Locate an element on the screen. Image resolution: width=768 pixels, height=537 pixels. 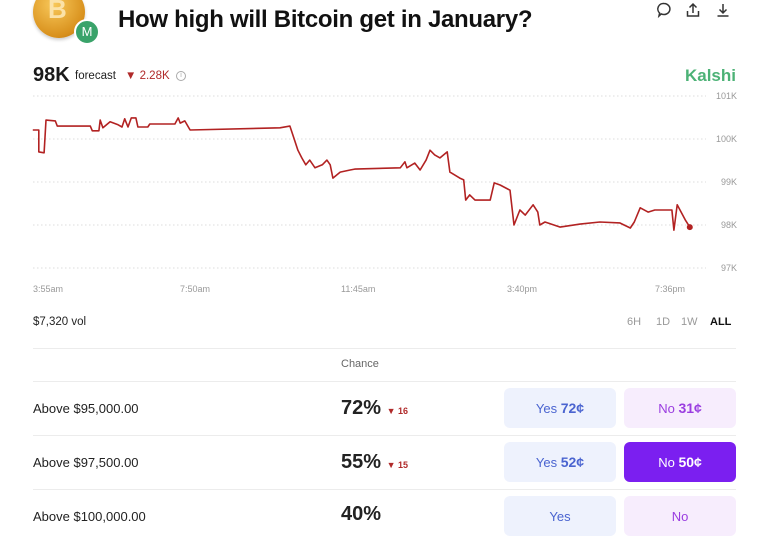
range-6h: 6H is located at coordinates (634, 322).